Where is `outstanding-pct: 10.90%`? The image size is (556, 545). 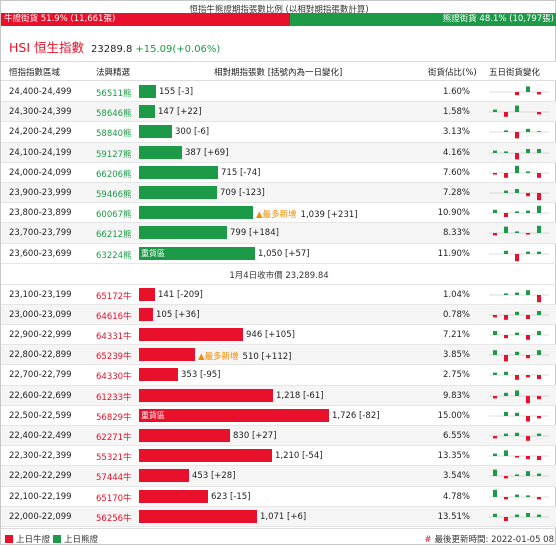
outstanding-pct: 10.90% is located at coordinates (453, 213).